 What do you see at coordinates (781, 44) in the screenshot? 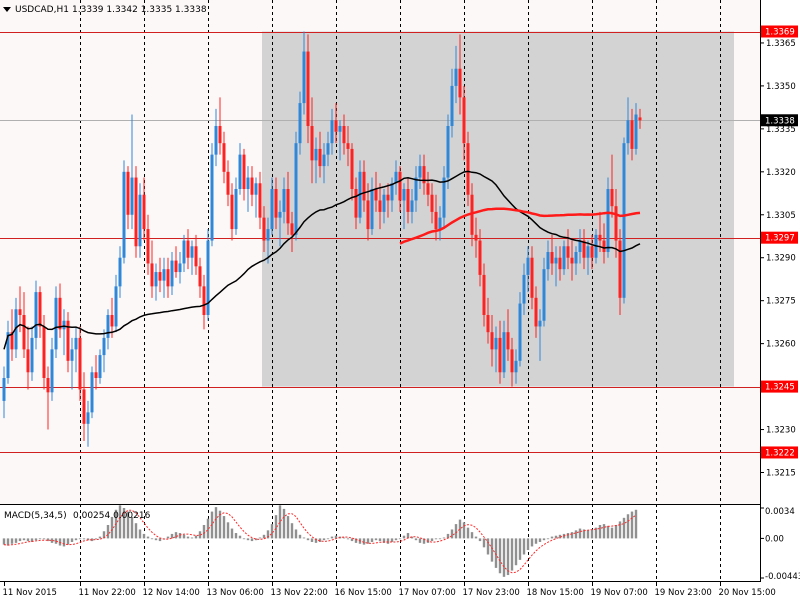
I see `y-tick-label: 1.3365` at bounding box center [781, 44].